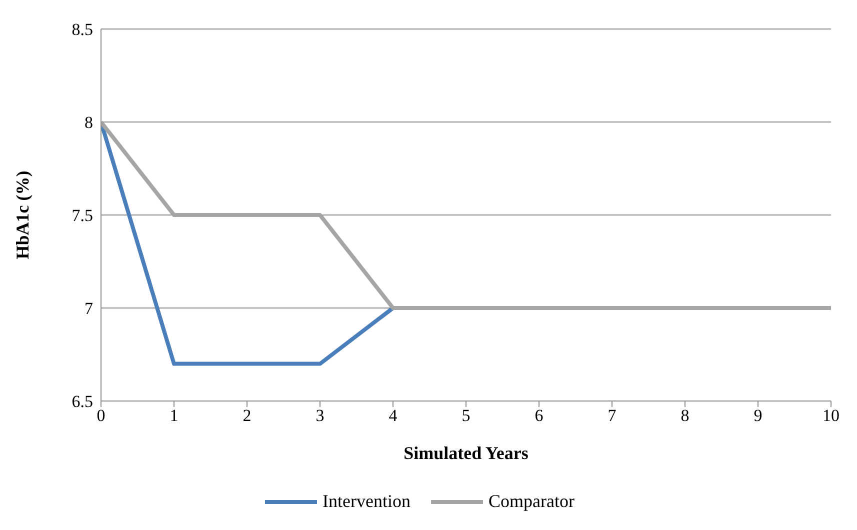 The image size is (857, 530). I want to click on y-tick-label: 6.5, so click(82, 402).